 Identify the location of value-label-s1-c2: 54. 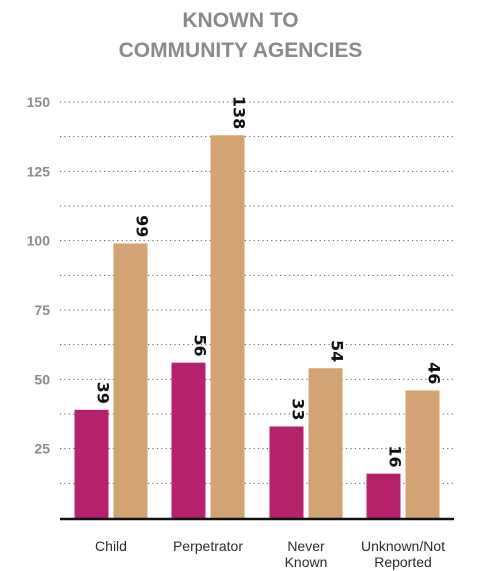
(337, 351).